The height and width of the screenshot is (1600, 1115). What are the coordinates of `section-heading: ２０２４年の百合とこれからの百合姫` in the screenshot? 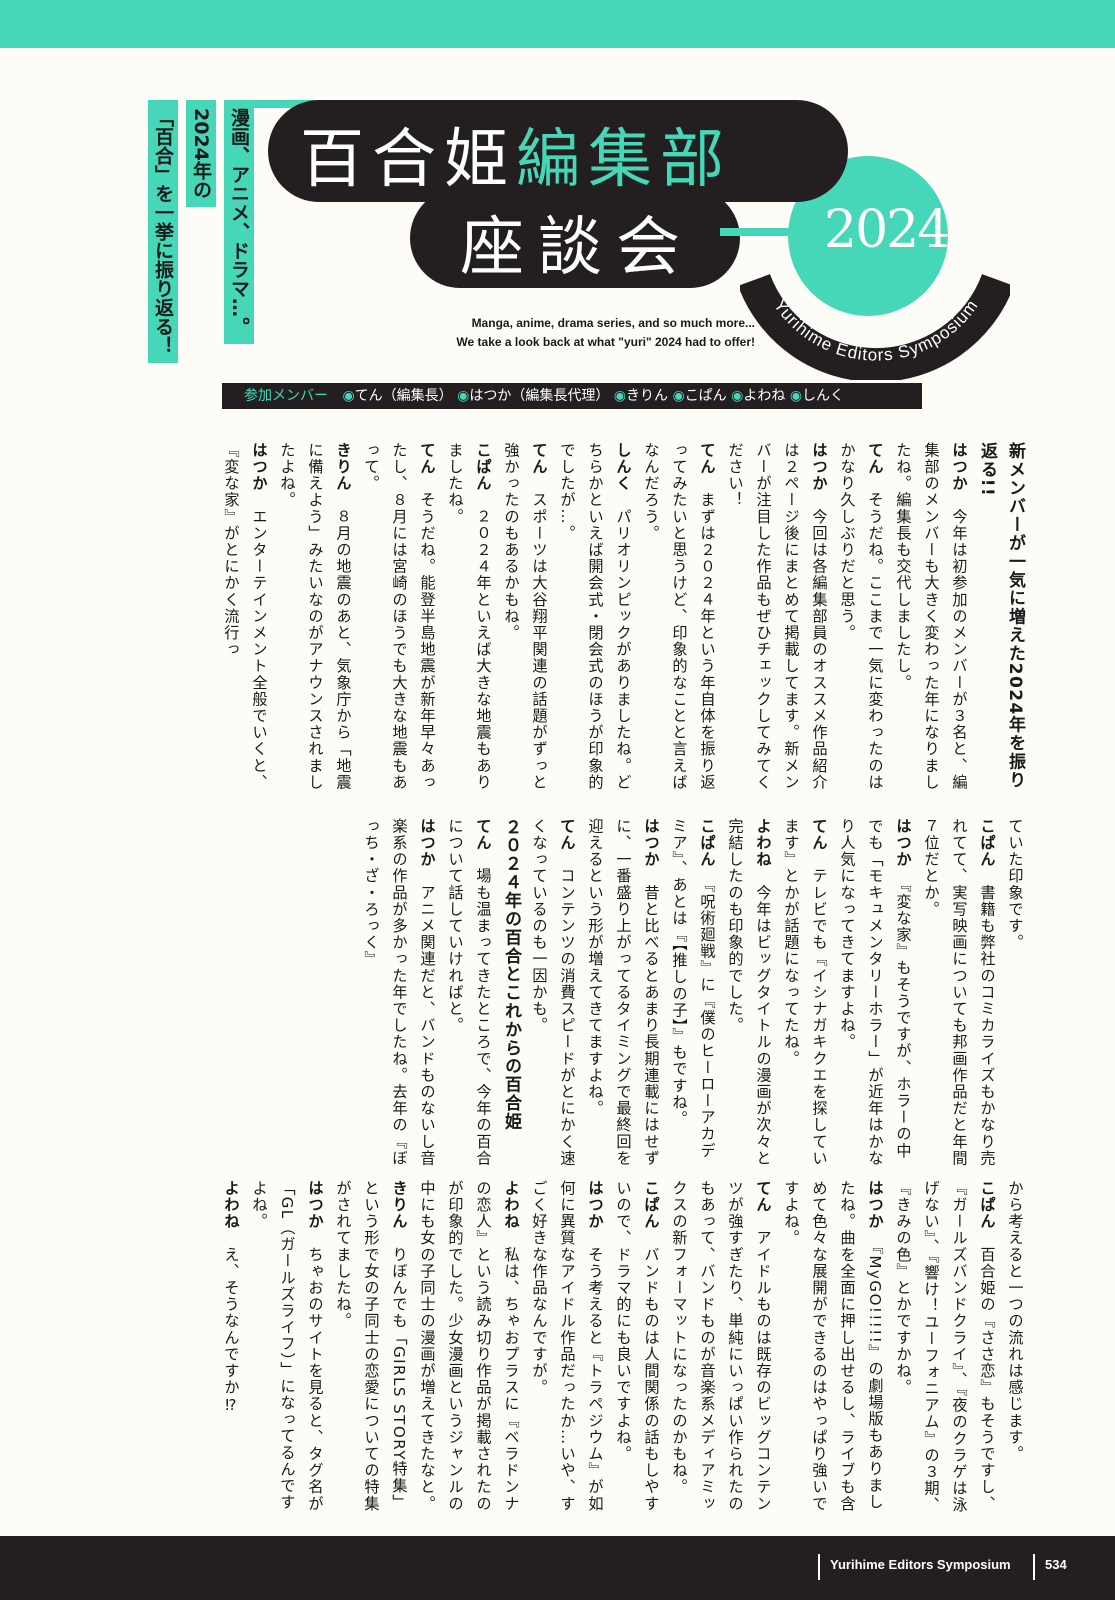 It's located at (511, 974).